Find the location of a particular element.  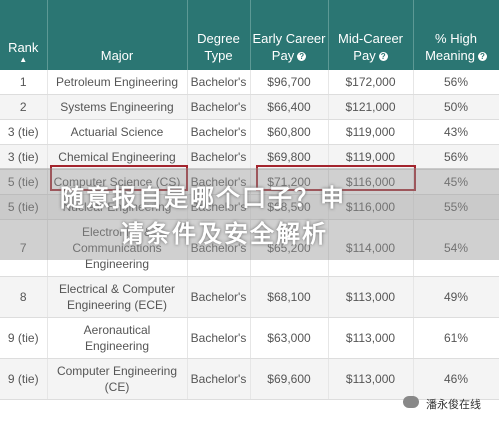

cell: 7 is located at coordinates (24, 248).